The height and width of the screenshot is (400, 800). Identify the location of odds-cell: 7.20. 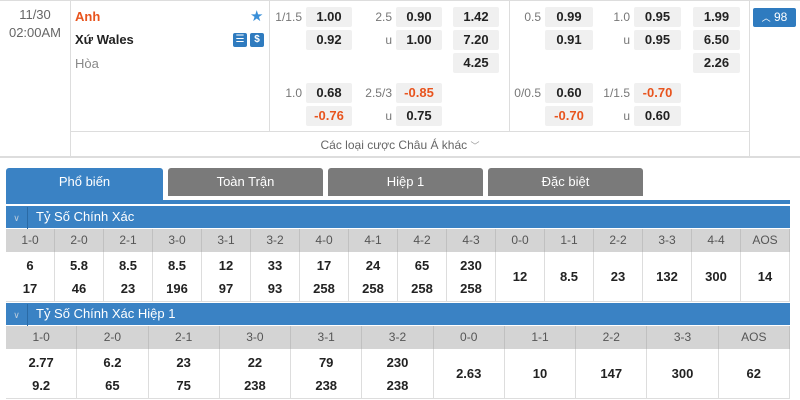
(476, 40).